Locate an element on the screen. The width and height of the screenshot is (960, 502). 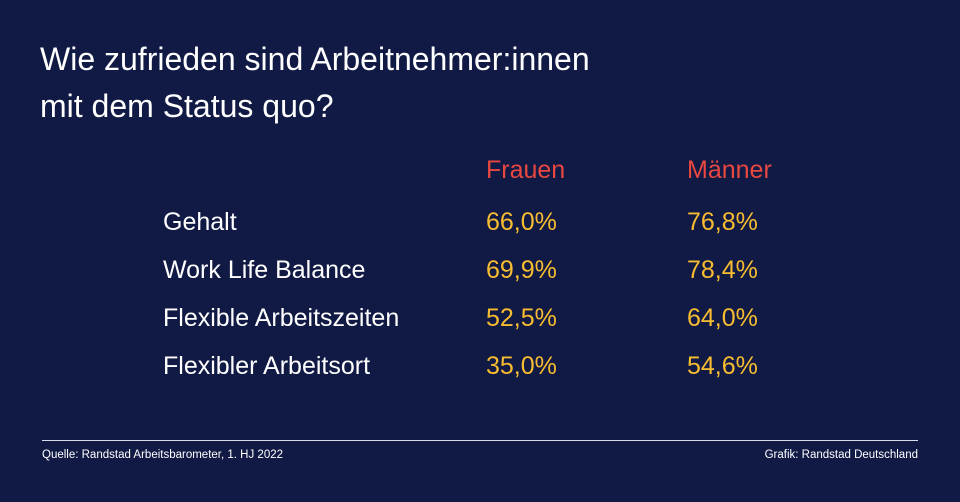
row-label: Gehalt is located at coordinates (200, 222).